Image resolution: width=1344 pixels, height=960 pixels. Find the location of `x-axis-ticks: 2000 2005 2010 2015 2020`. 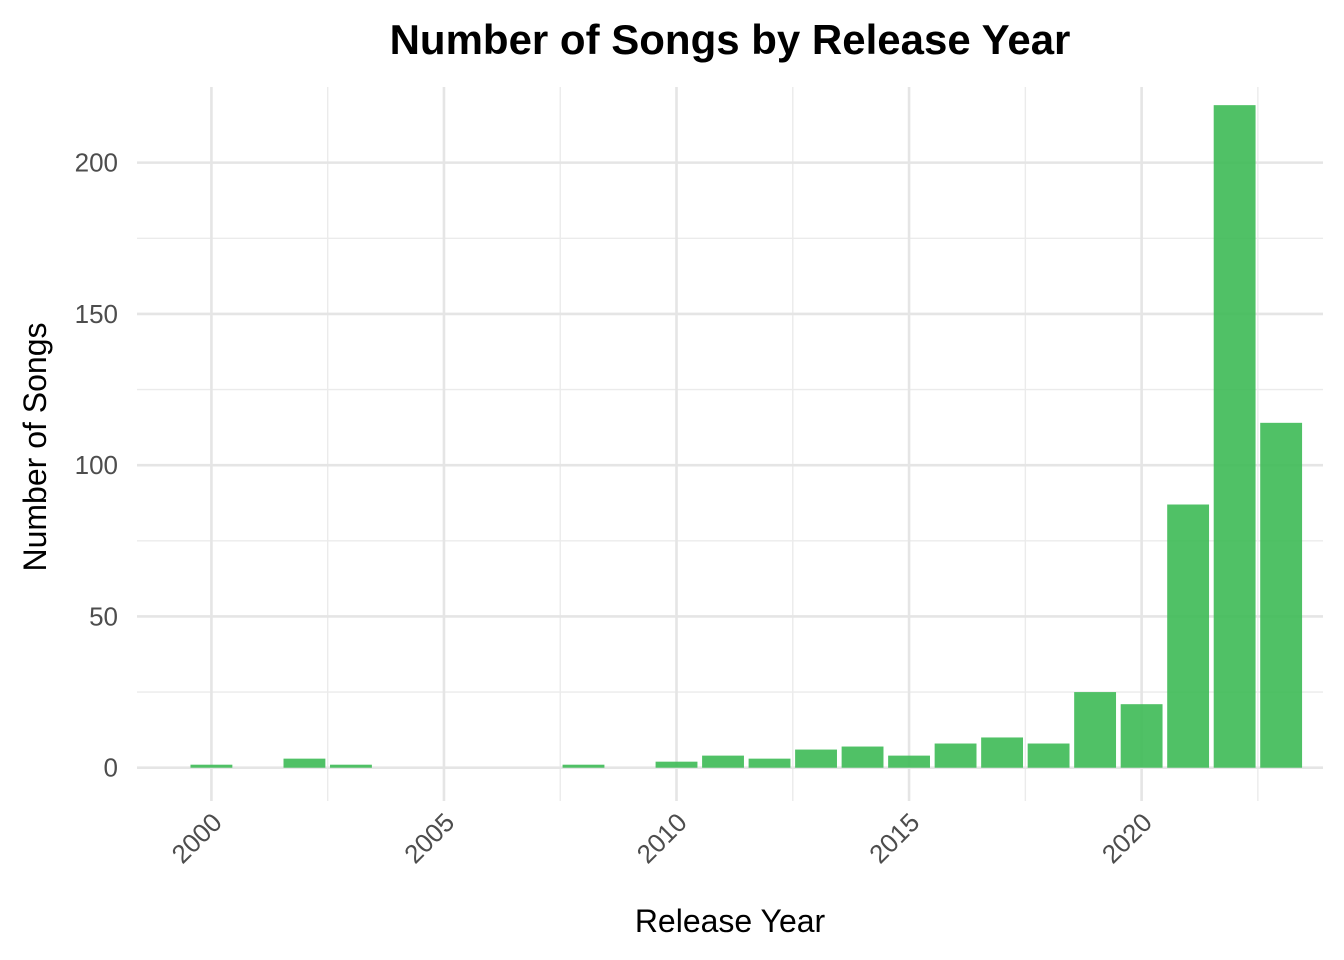

x-axis-ticks: 2000 2005 2010 2015 2020 is located at coordinates (662, 838).